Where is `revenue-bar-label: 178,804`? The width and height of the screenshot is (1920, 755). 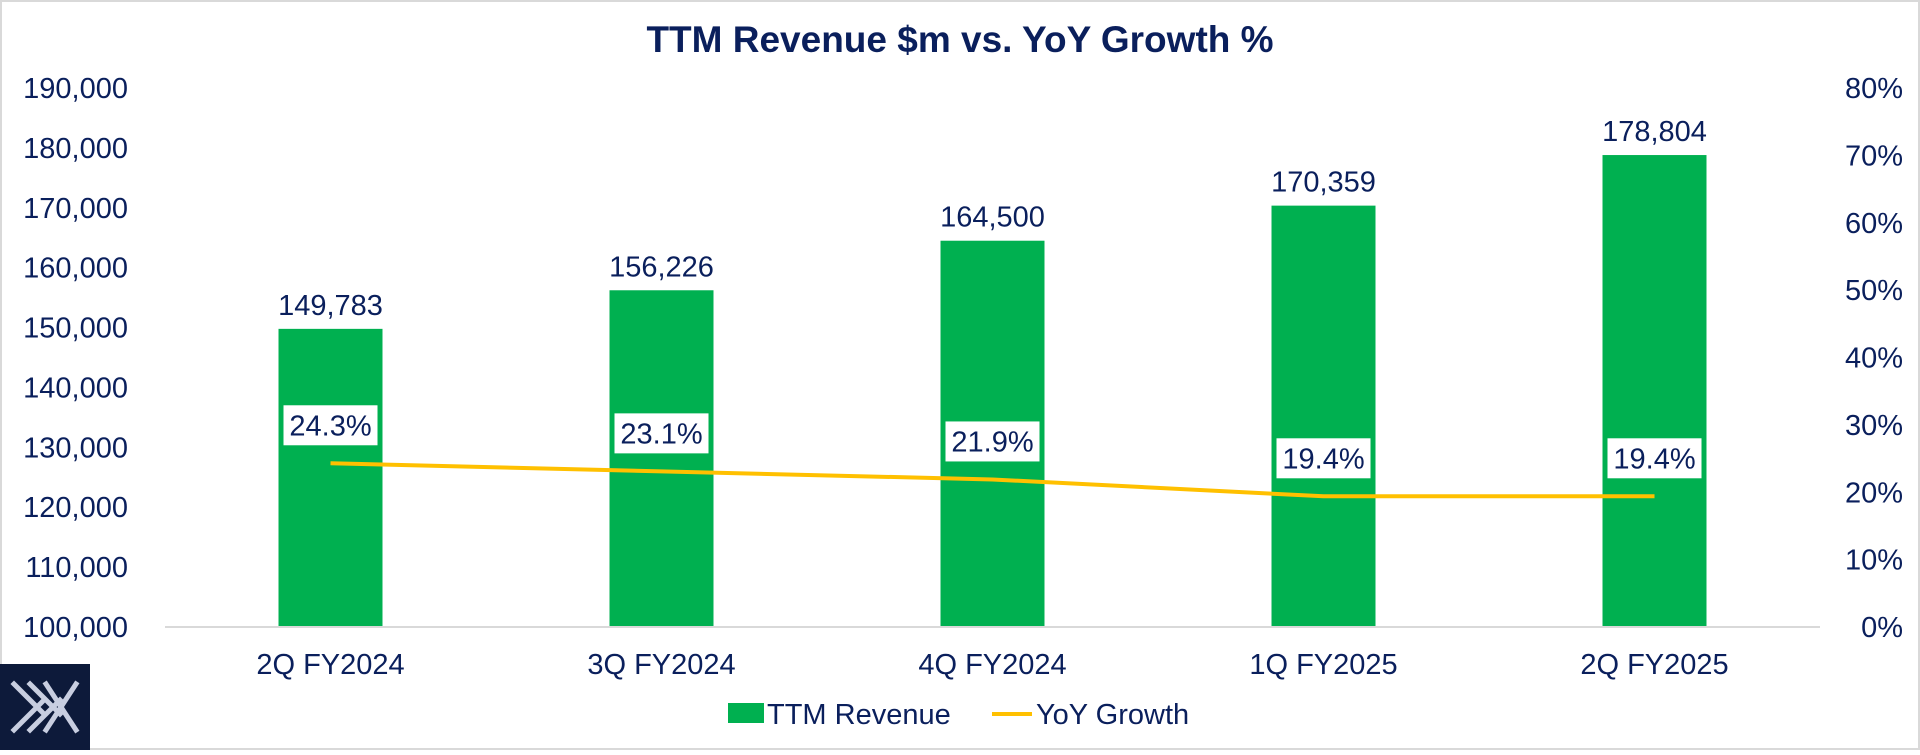 revenue-bar-label: 178,804 is located at coordinates (1654, 132).